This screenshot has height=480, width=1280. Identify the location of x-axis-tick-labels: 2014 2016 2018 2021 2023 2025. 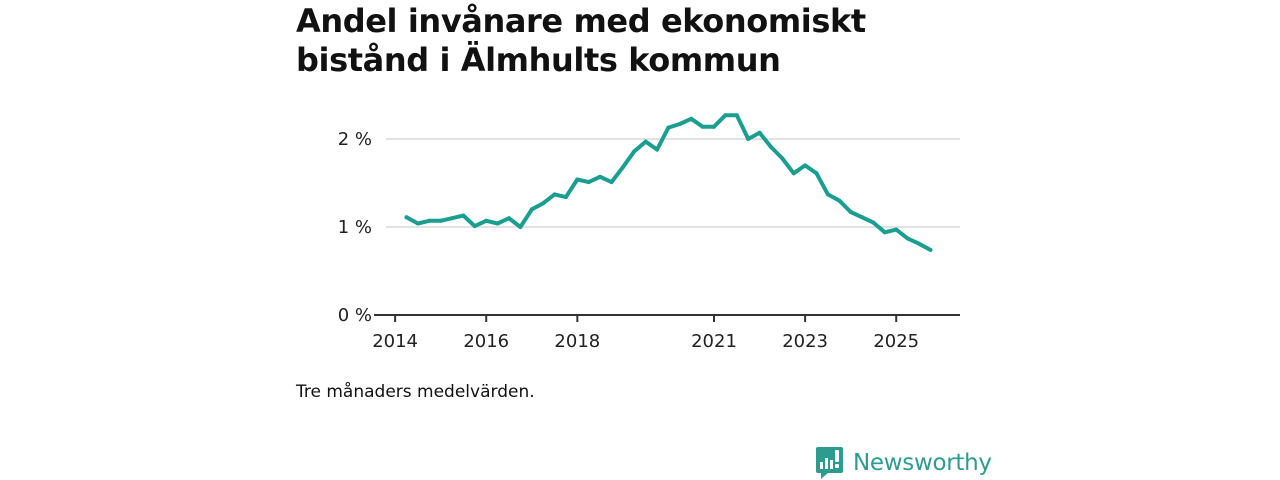
(645, 341).